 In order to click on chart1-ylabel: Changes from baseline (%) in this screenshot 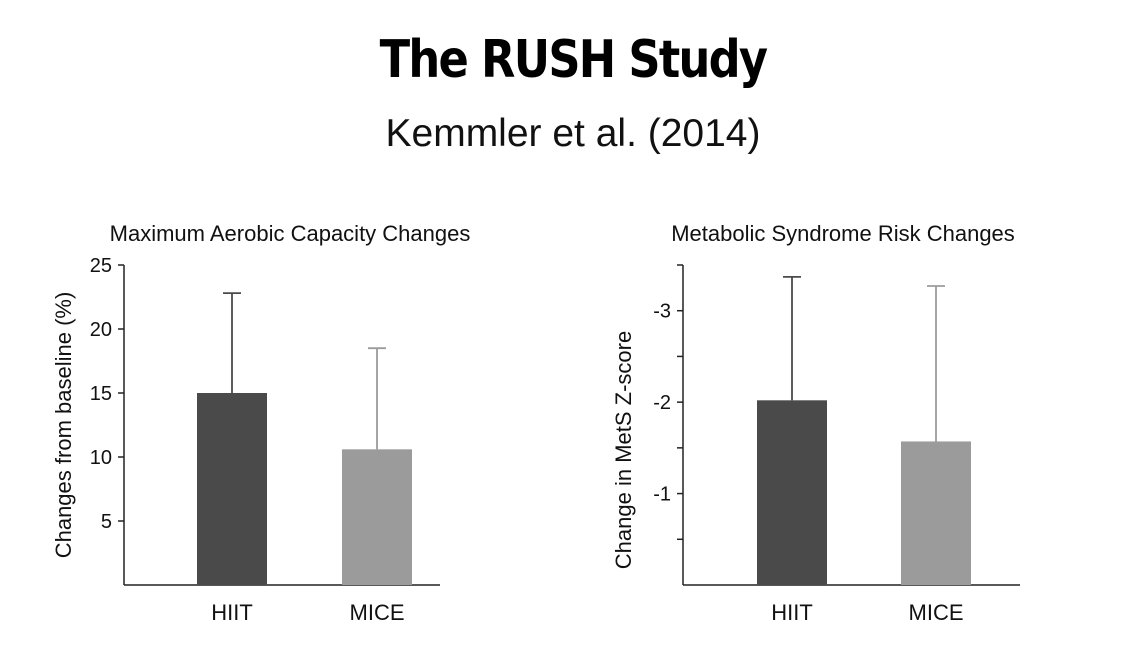, I will do `click(63, 425)`.